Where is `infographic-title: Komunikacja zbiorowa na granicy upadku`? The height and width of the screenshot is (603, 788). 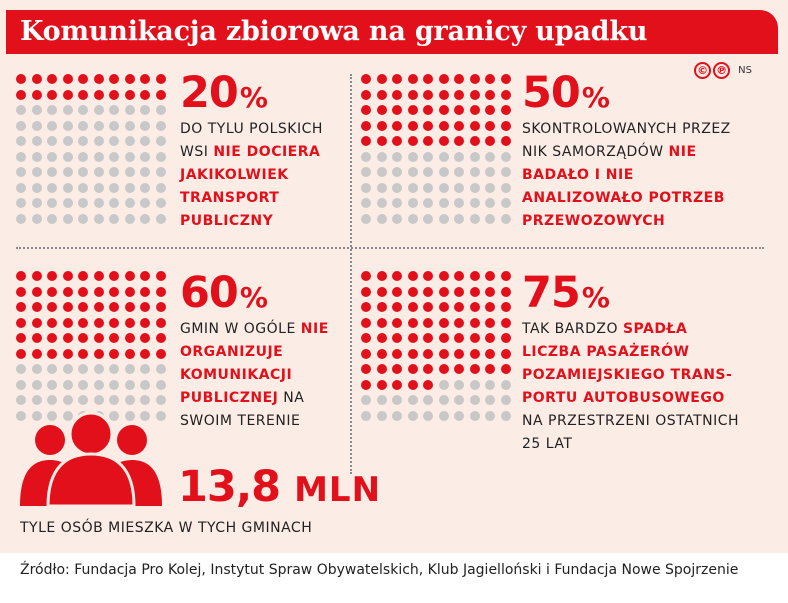 infographic-title: Komunikacja zbiorowa na granicy upadku is located at coordinates (334, 31).